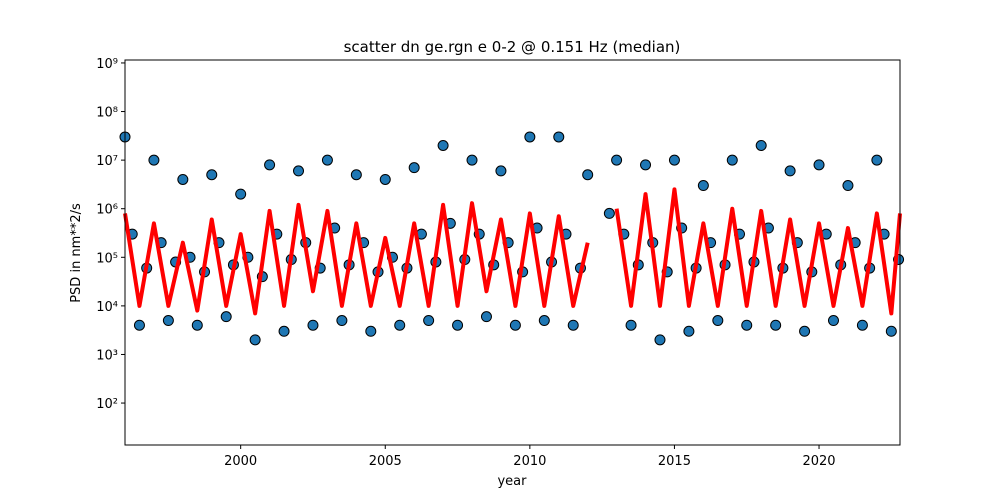 This screenshot has height=504, width=1000. I want to click on x-tick-label: 2005, so click(385, 461).